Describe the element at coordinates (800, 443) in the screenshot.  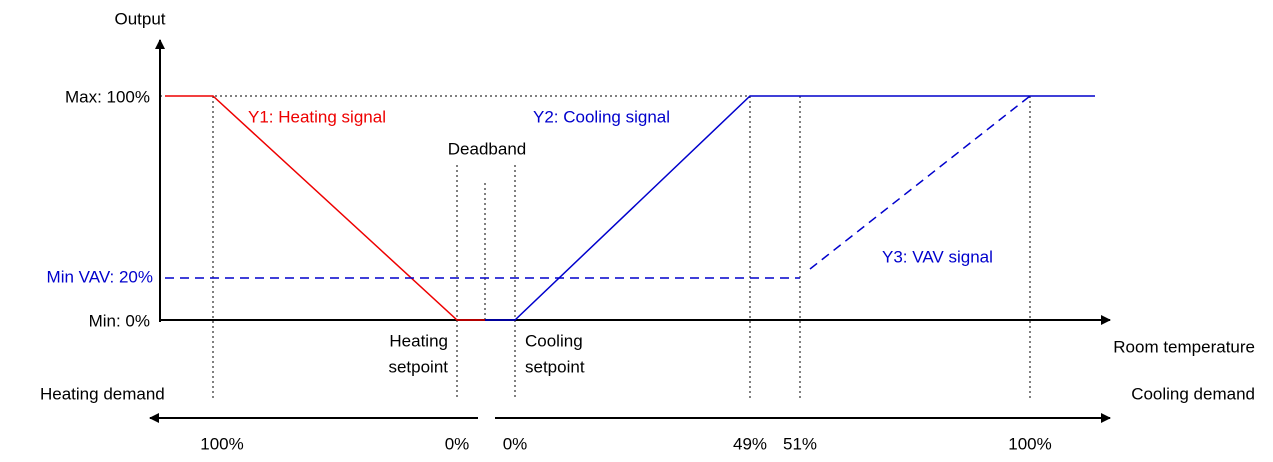
I see `demand-tick: 51%` at that location.